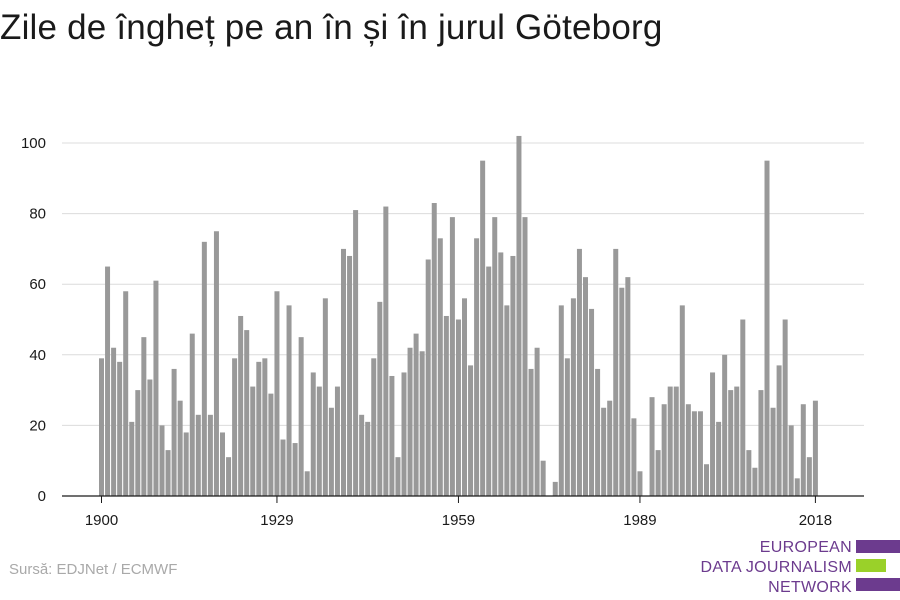 The width and height of the screenshot is (900, 600). What do you see at coordinates (878, 584) in the screenshot?
I see `logo-bar-bottom` at bounding box center [878, 584].